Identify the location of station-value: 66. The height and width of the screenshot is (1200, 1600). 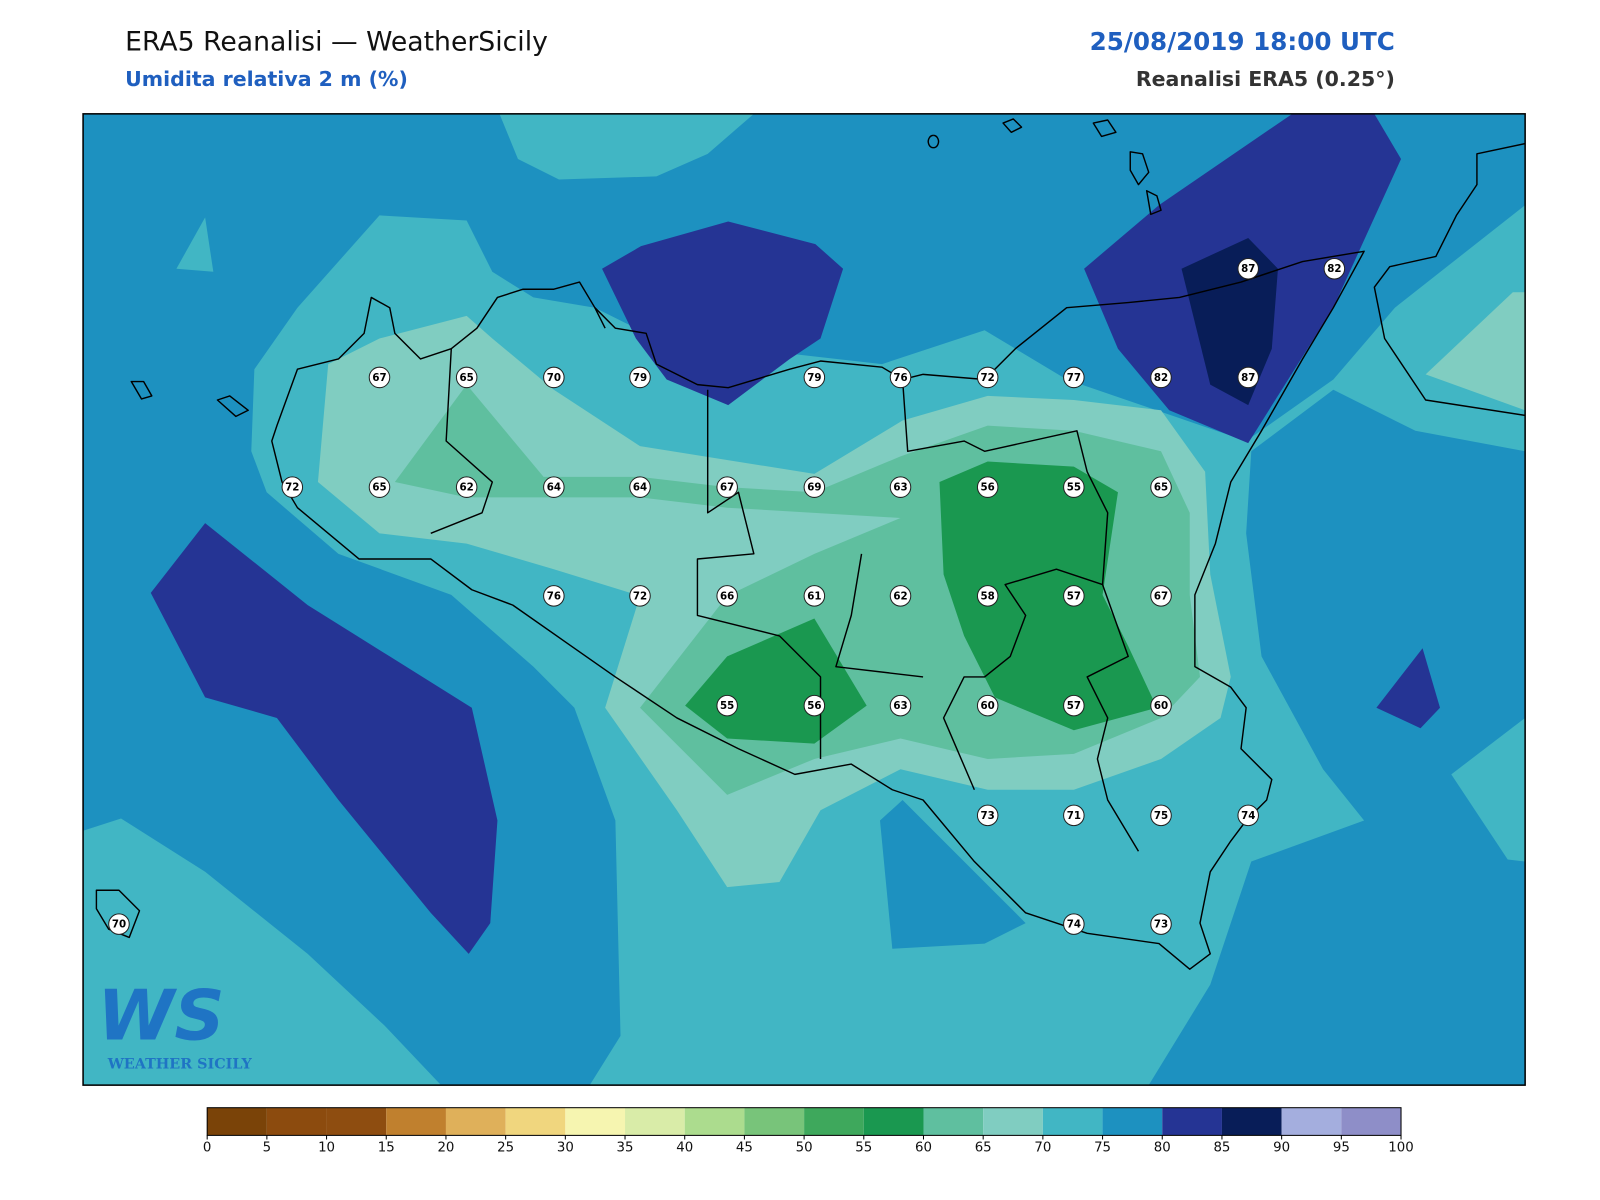
(727, 596).